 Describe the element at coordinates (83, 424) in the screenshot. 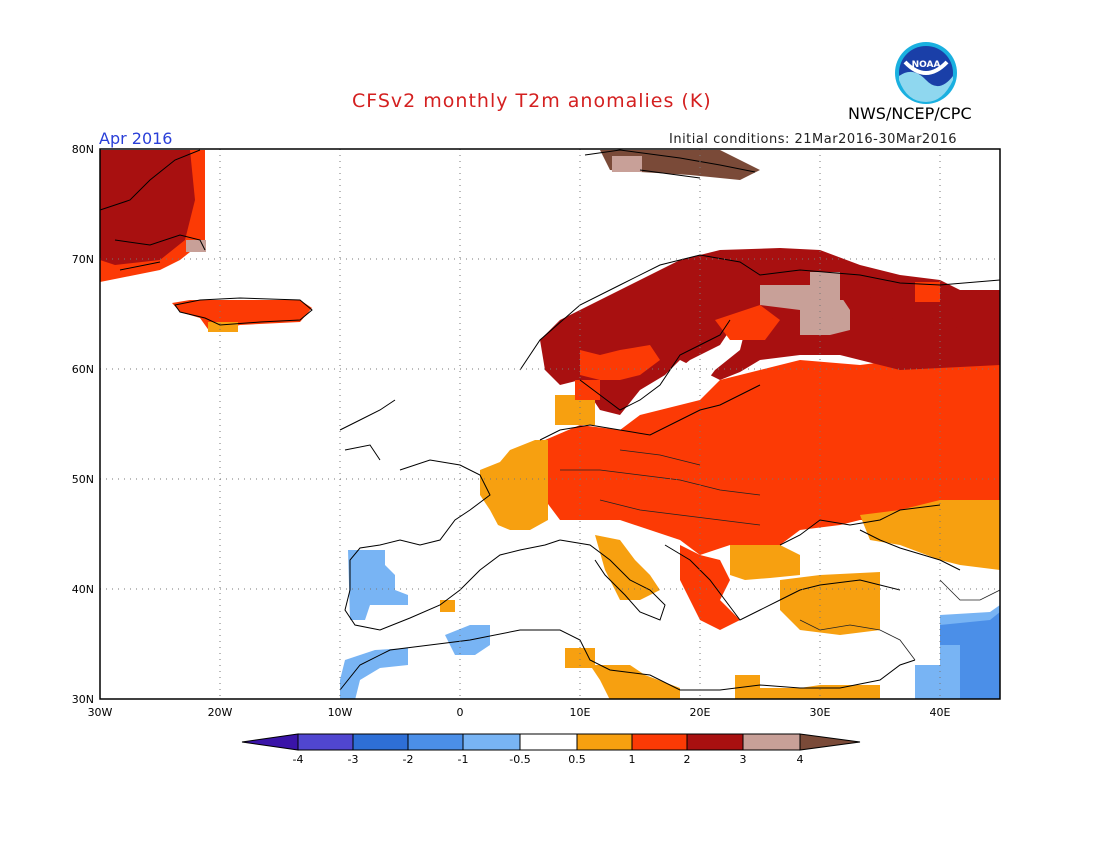

I see `latitude-labels: 80N 70N 60N 50N 40N 30N` at that location.